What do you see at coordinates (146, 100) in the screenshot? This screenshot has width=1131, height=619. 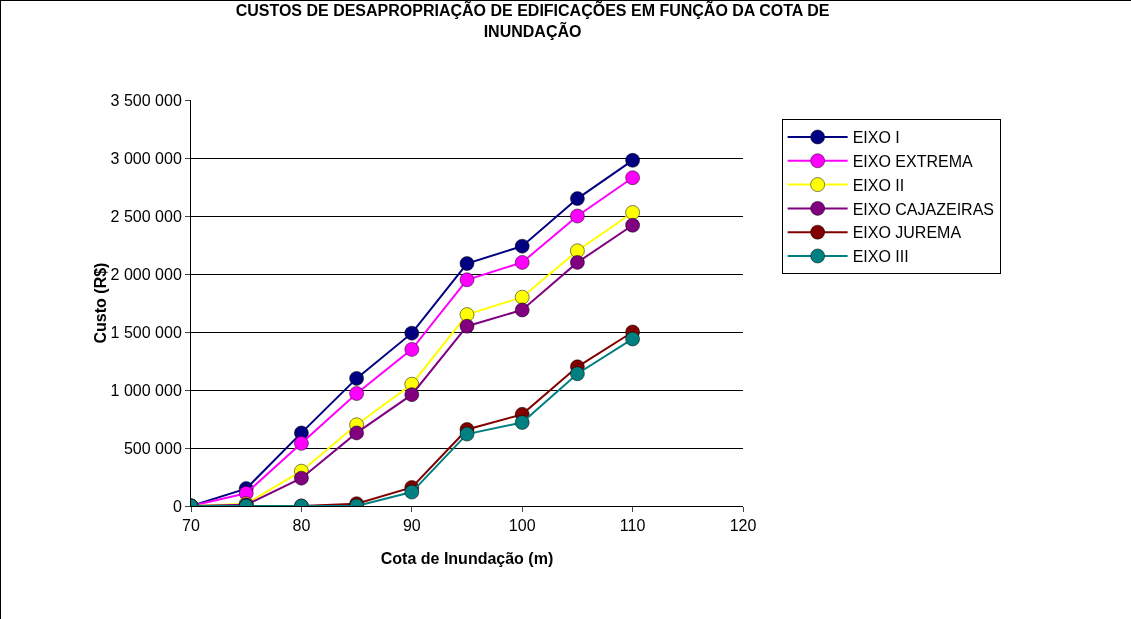 I see `y-tick-label: 3 500 000` at bounding box center [146, 100].